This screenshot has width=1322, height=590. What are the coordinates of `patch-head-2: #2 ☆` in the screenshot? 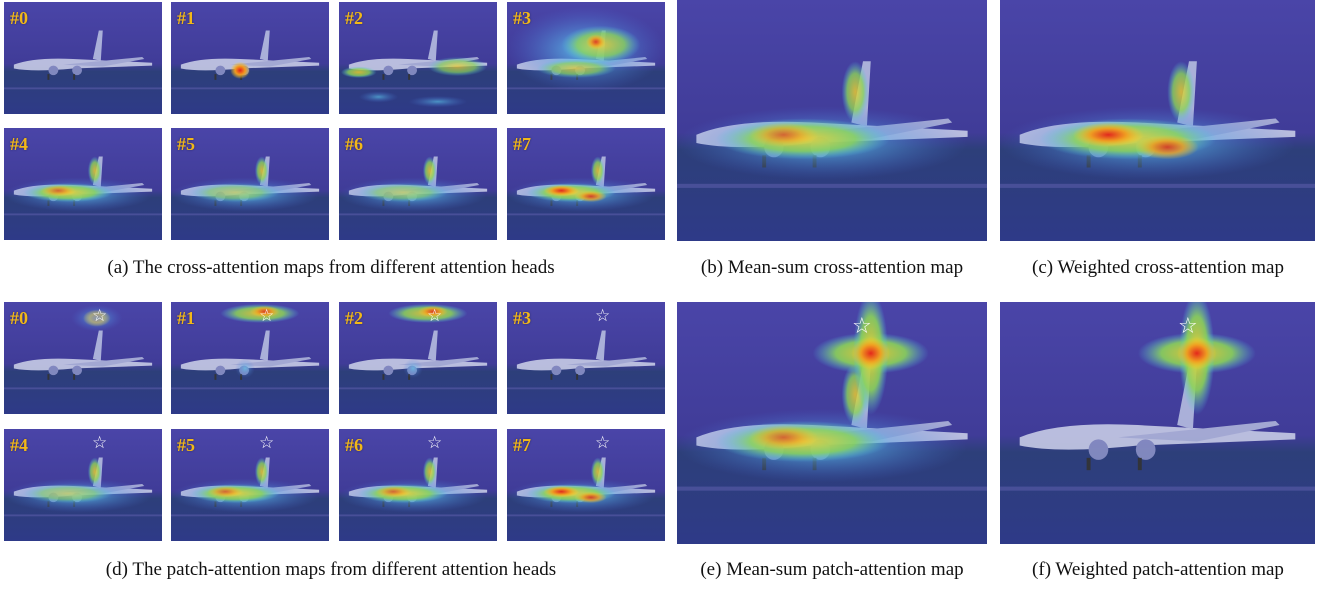 It's located at (418, 358).